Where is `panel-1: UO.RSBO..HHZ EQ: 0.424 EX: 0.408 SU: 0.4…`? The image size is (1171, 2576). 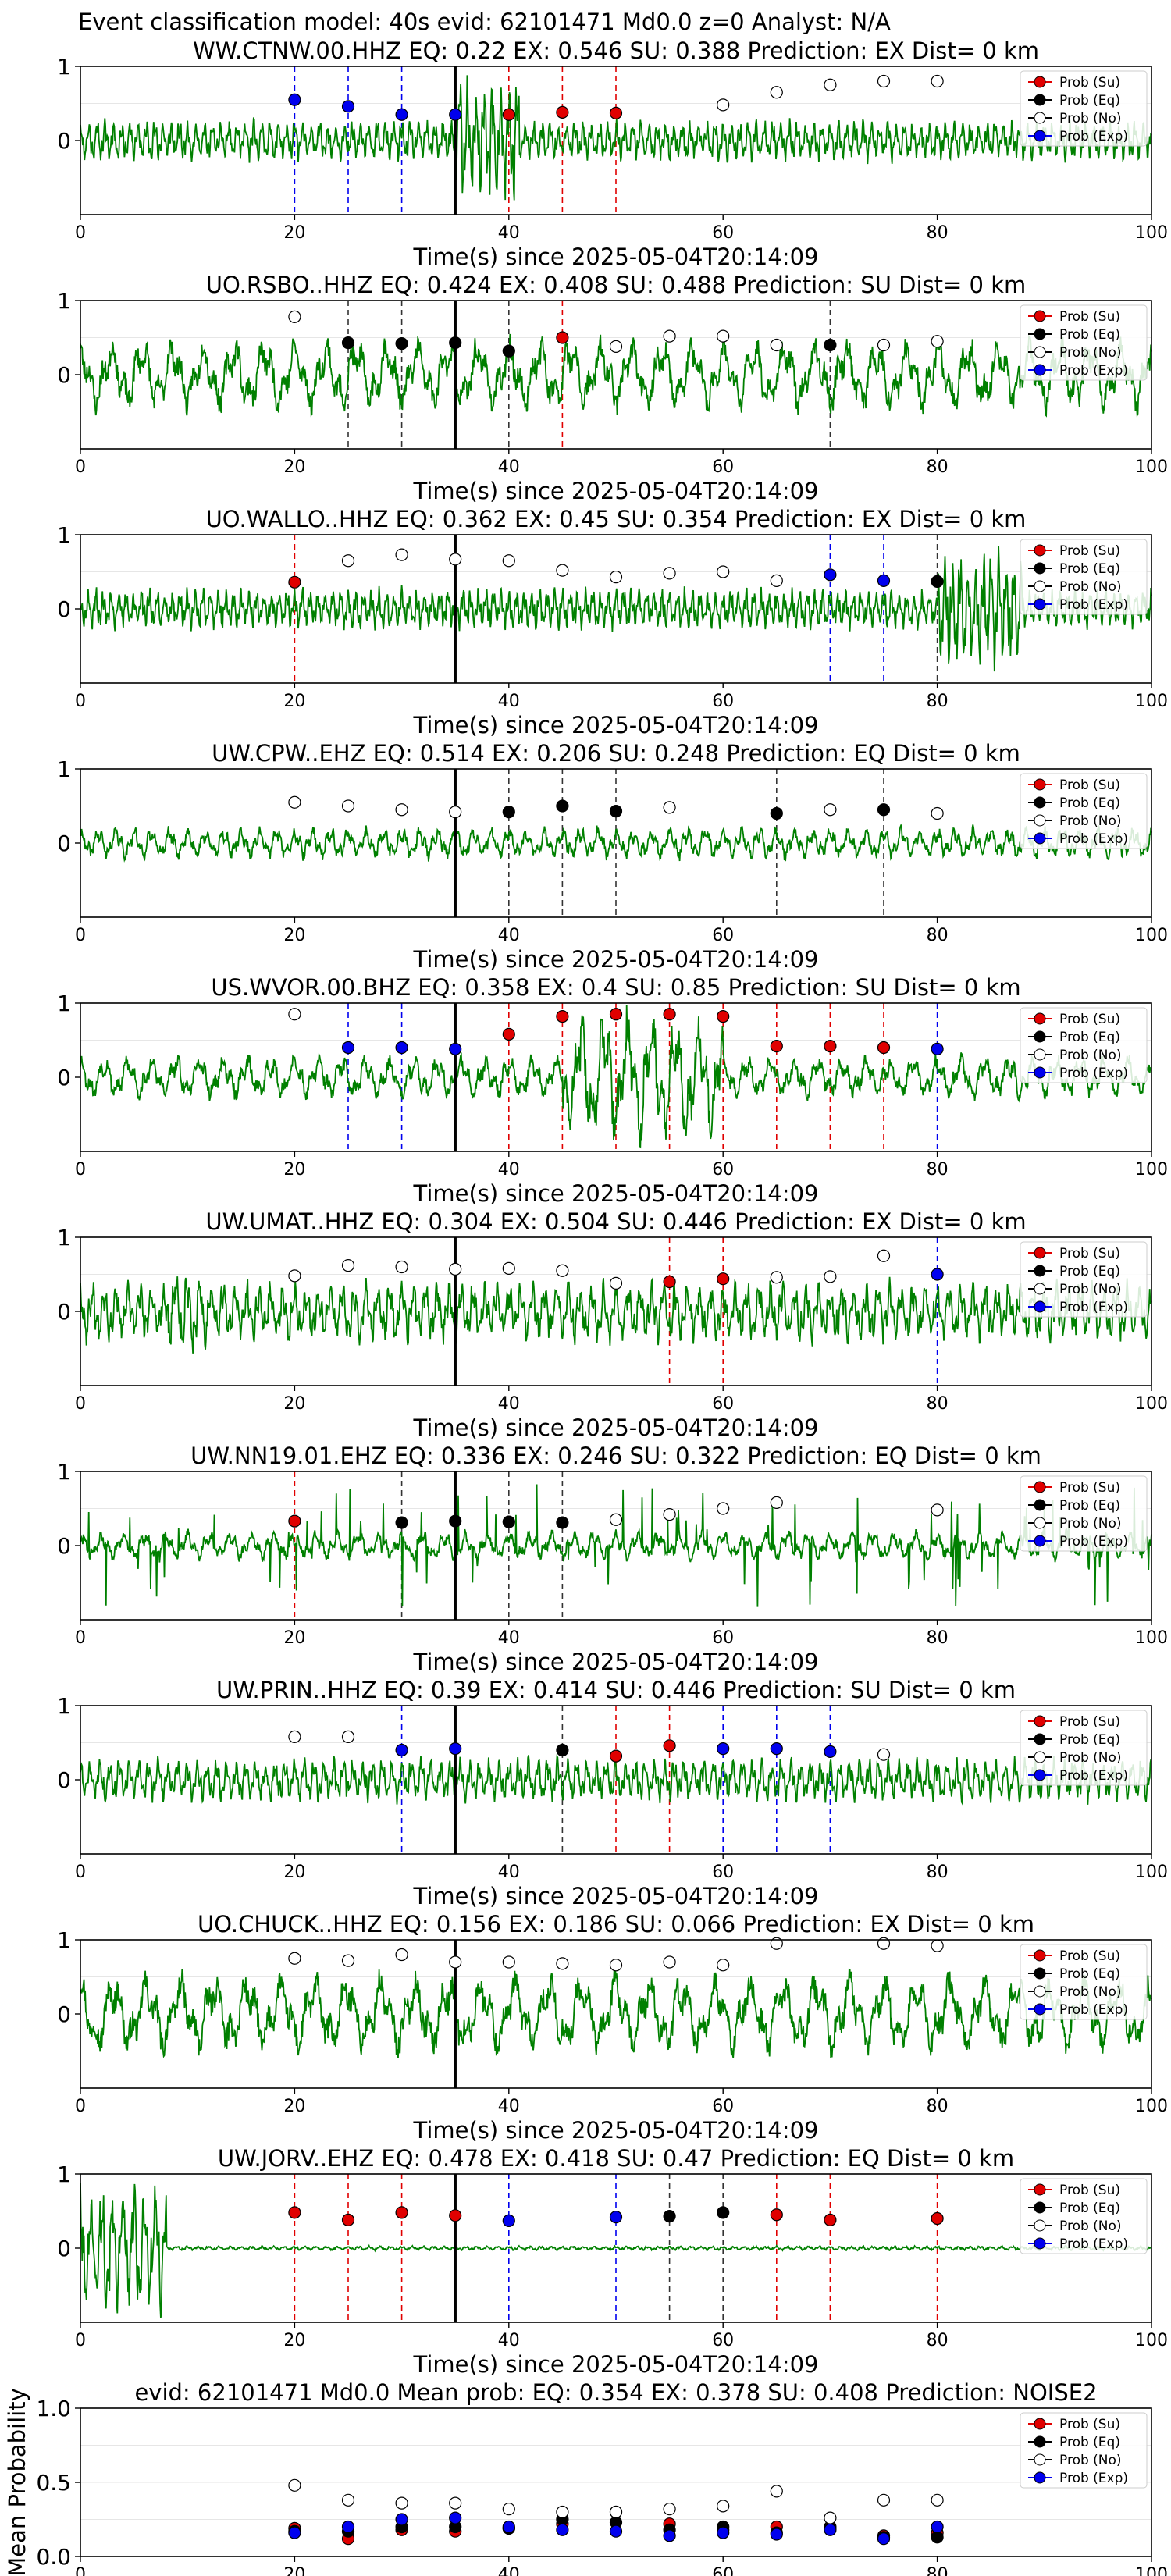 panel-1: UO.RSBO..HHZ EQ: 0.424 EX: 0.408 SU: 0.4… is located at coordinates (612, 388).